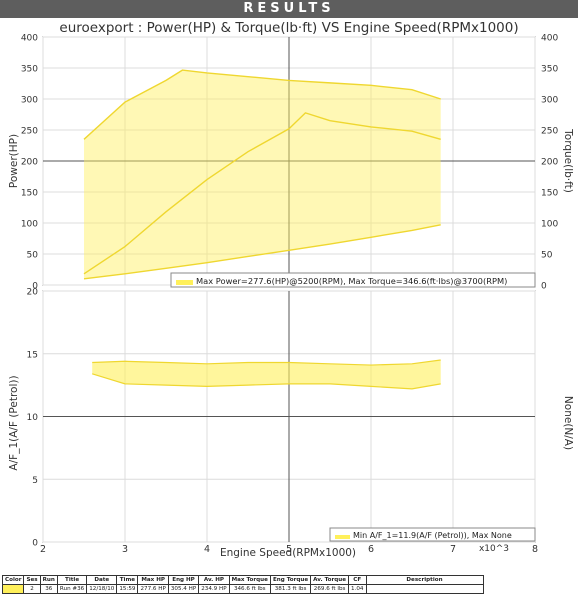 The width and height of the screenshot is (578, 600). Describe the element at coordinates (289, 549) in the screenshot. I see `x-tick-label: 5` at that location.